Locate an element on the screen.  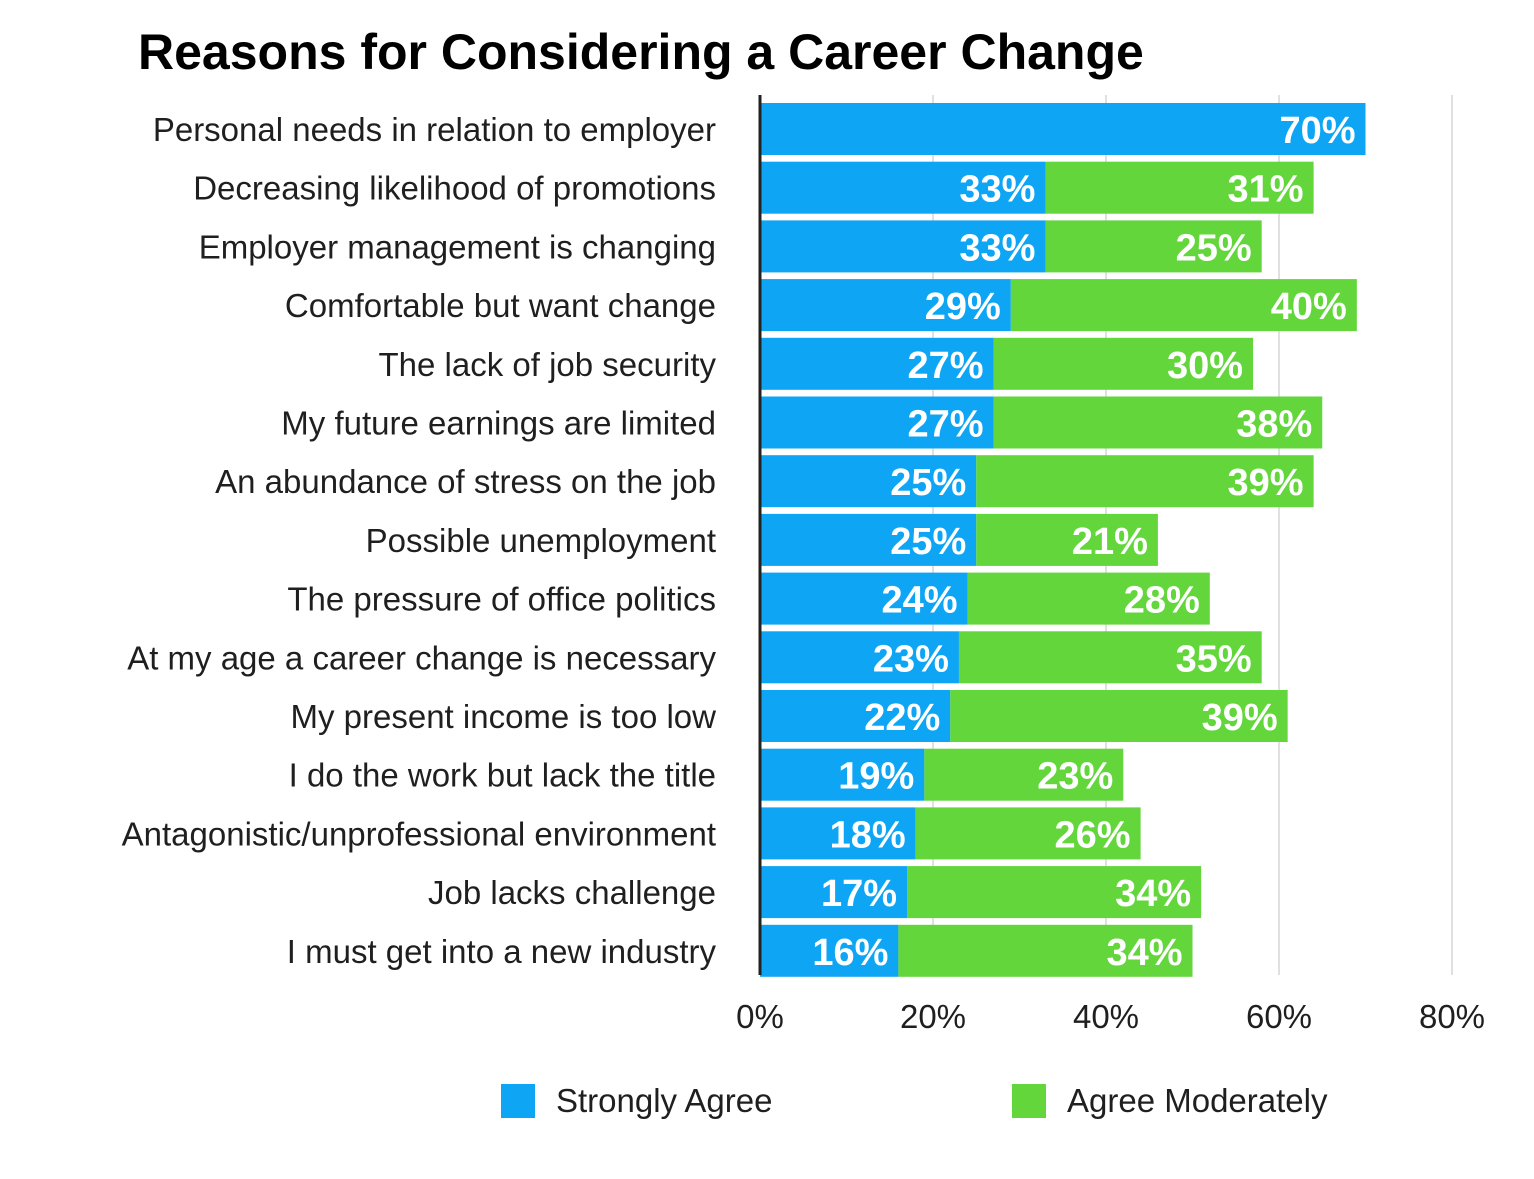
data-label: 40% is located at coordinates (1309, 307).